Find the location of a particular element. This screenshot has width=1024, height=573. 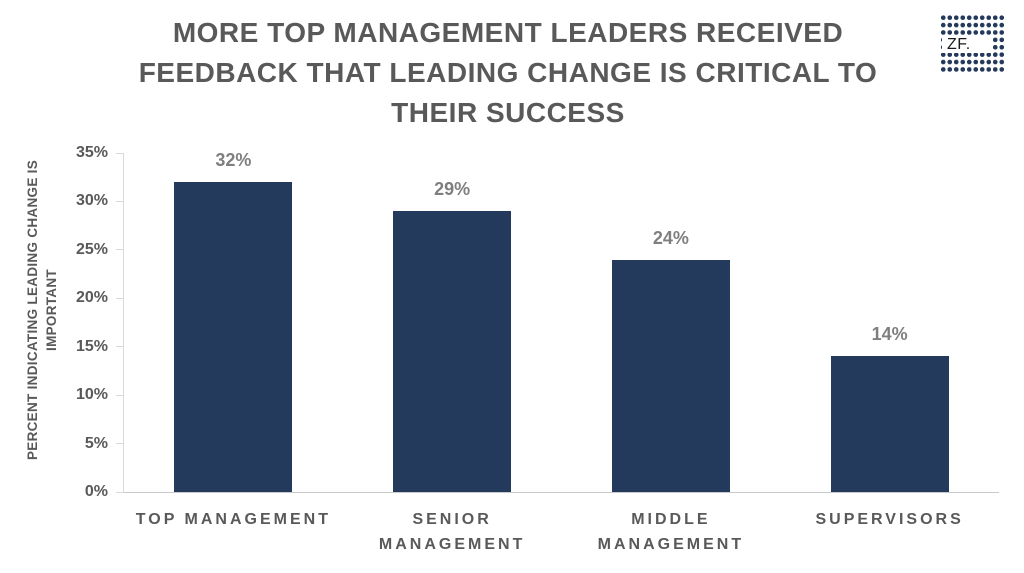

y-tick-label: 15% is located at coordinates (91, 346).